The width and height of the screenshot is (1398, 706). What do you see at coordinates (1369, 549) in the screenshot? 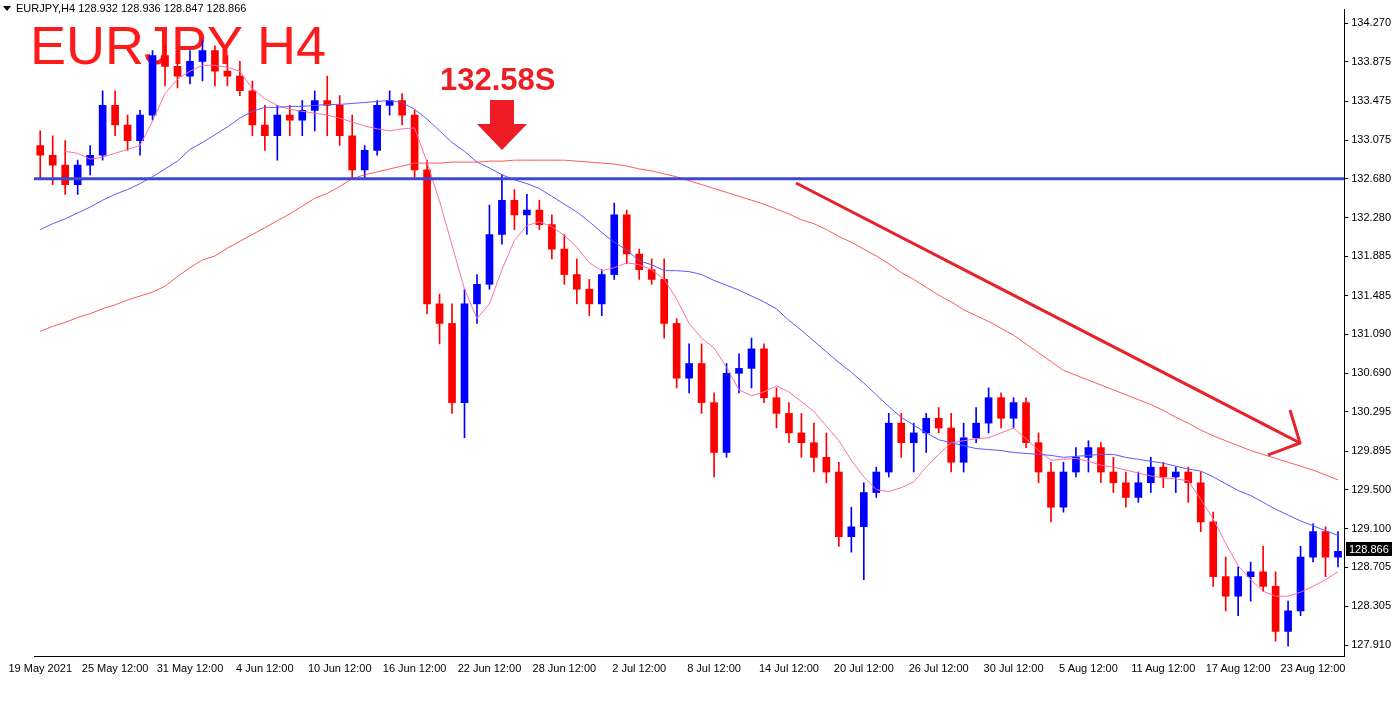
I see `text: 128.866` at bounding box center [1369, 549].